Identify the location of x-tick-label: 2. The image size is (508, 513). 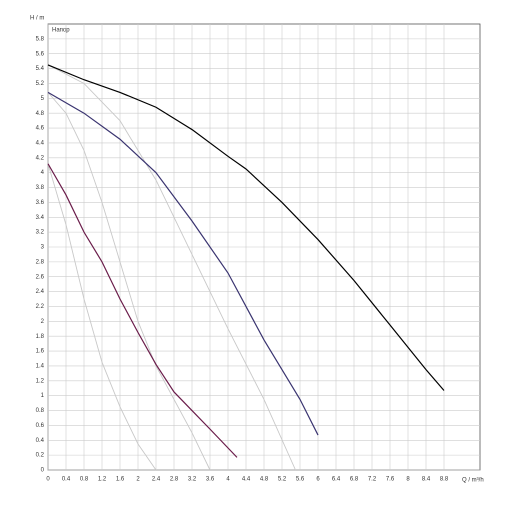
(138, 480).